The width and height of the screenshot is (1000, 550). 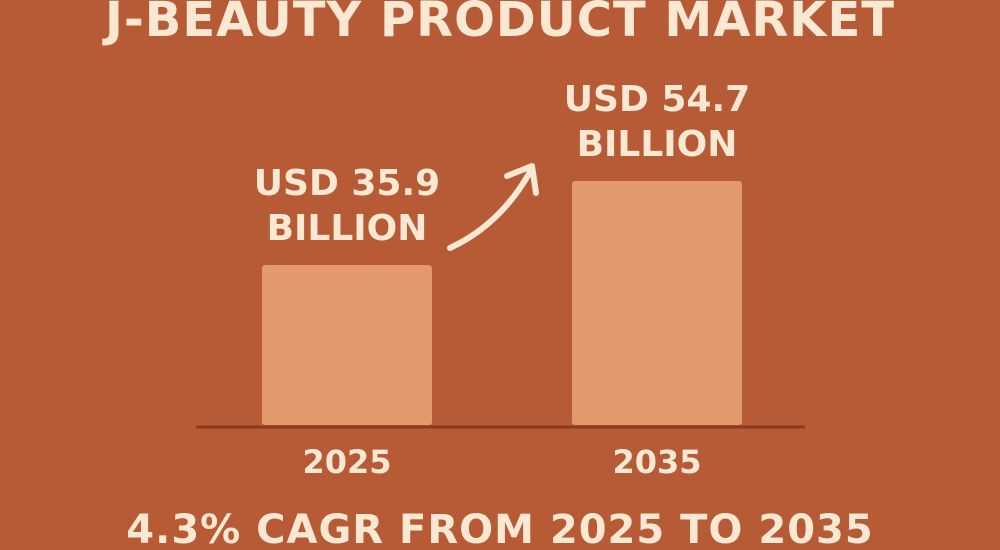 I want to click on chart-title: J-BEAUTY PRODUCT MARKET, so click(x=500, y=24).